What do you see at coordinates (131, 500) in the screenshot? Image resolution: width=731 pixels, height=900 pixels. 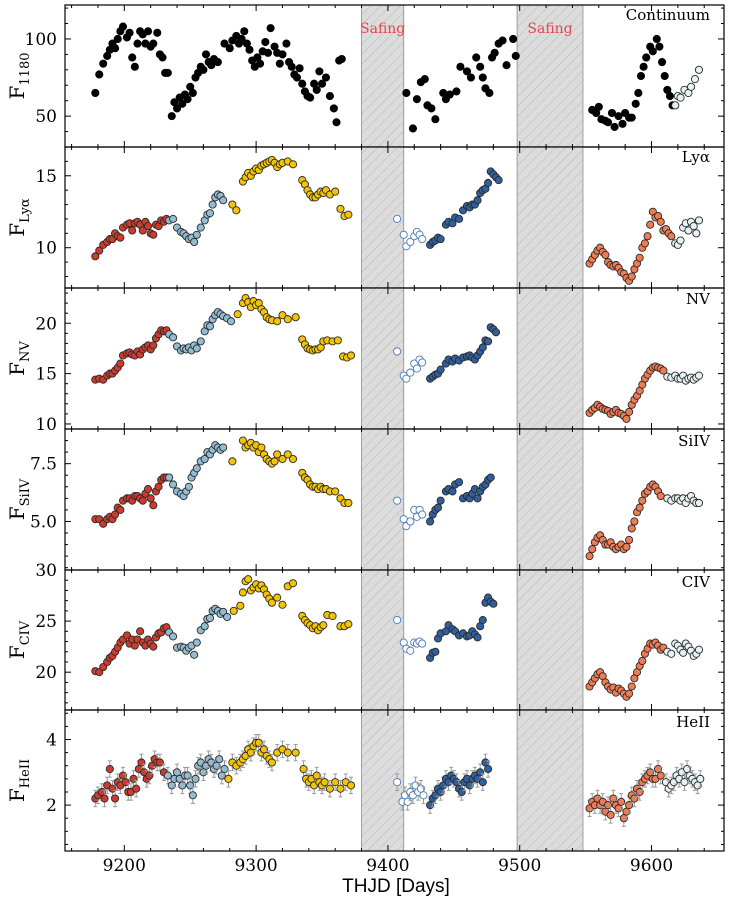 I see `series-red` at bounding box center [131, 500].